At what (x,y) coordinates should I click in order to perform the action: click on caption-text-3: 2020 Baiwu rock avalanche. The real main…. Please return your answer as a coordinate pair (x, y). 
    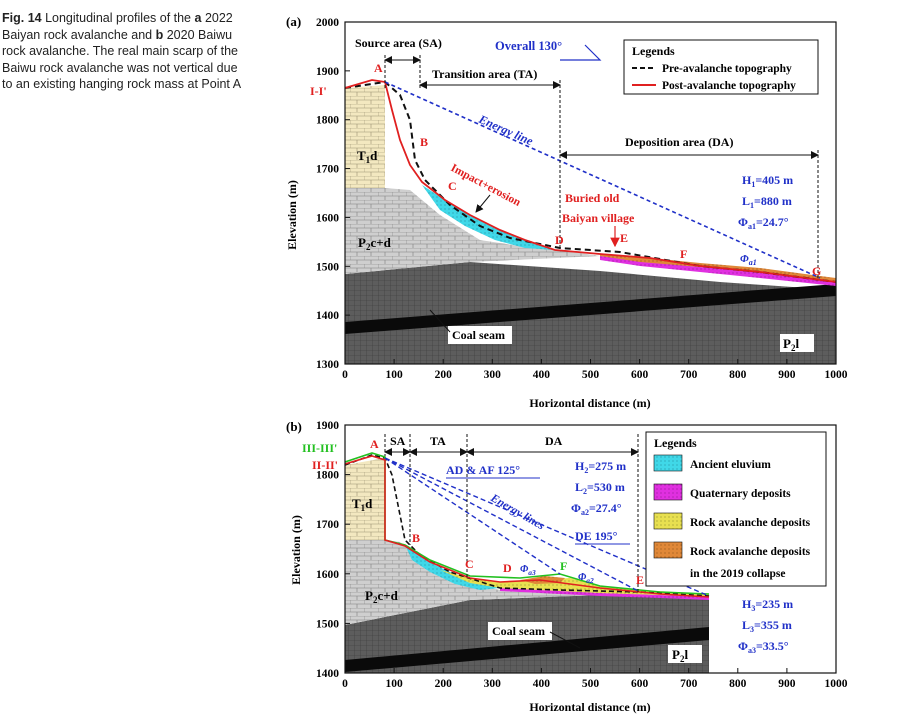
    Looking at the image, I should click on (122, 59).